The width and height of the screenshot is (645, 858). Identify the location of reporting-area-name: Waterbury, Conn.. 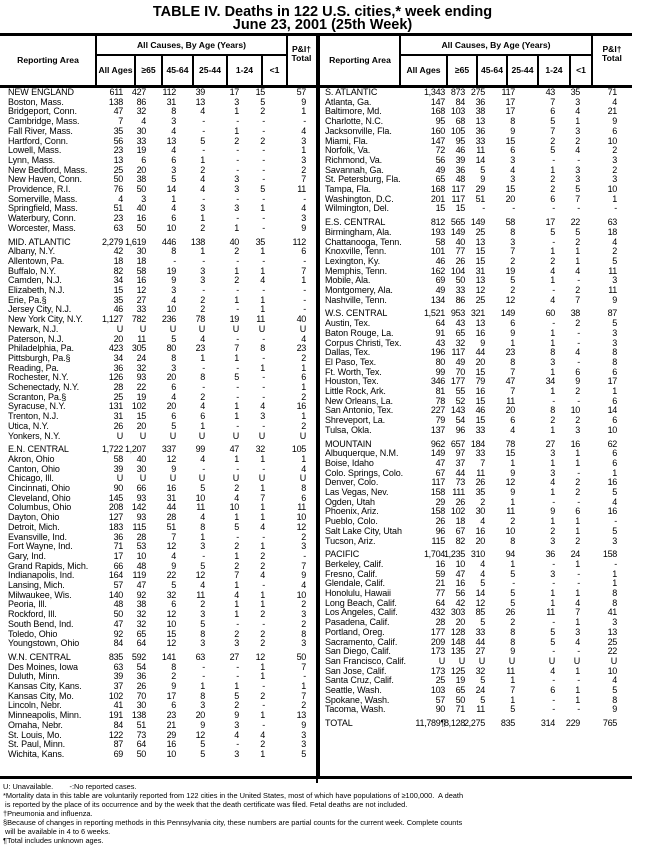
(42, 218).